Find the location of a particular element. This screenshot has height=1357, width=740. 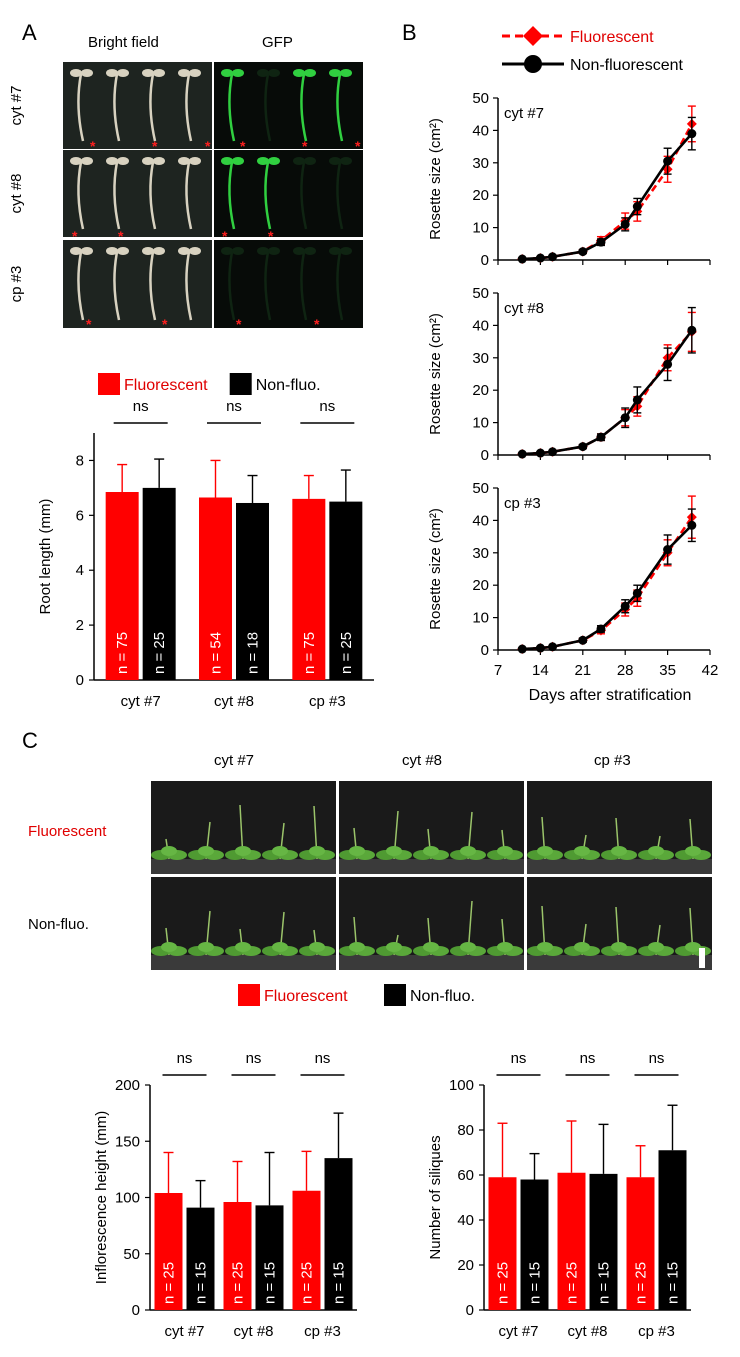

y-tick-label: 10 is located at coordinates (480, 618).